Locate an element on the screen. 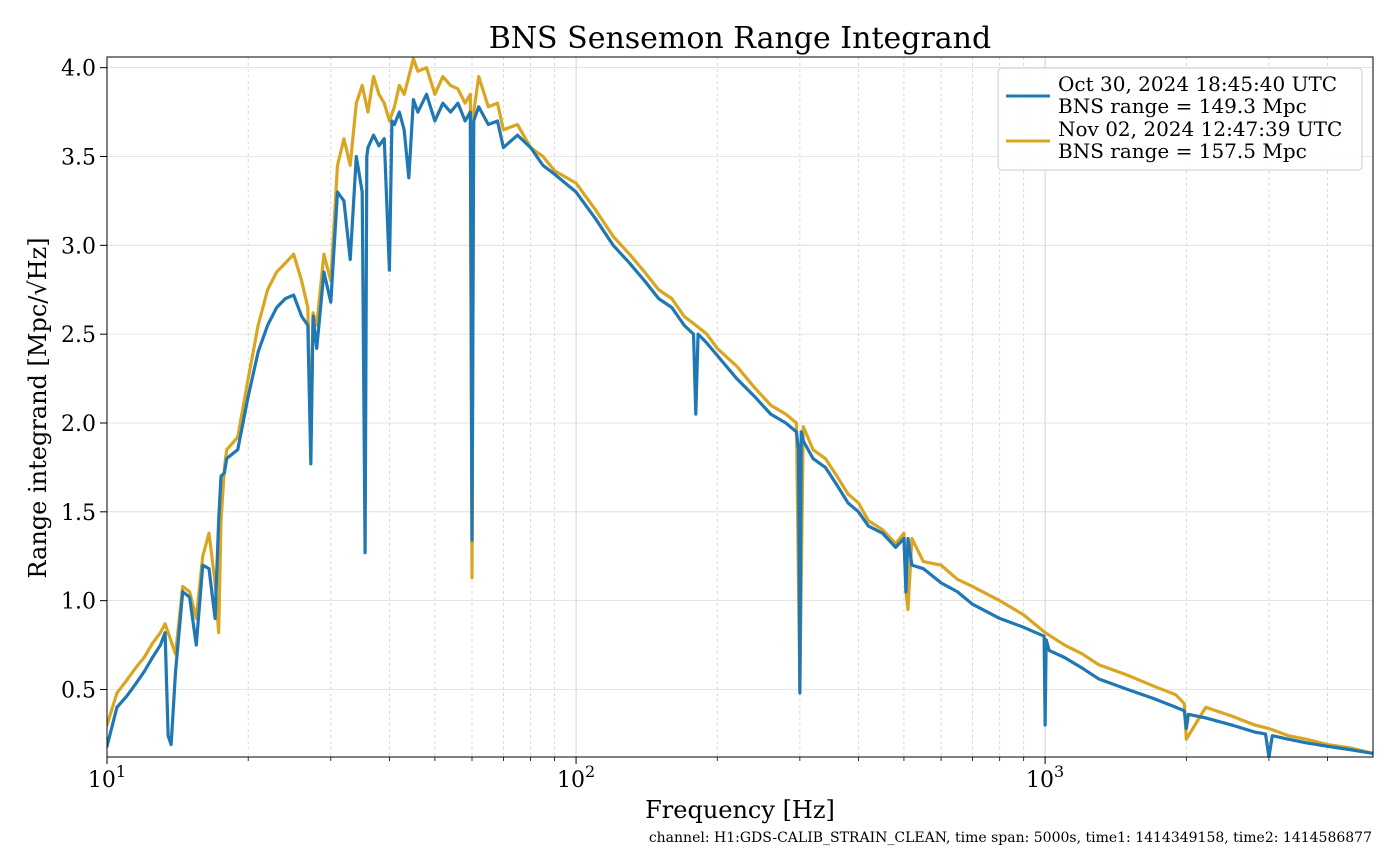 The width and height of the screenshot is (1400, 850). y-tick-label: 0.5 is located at coordinates (78, 690).